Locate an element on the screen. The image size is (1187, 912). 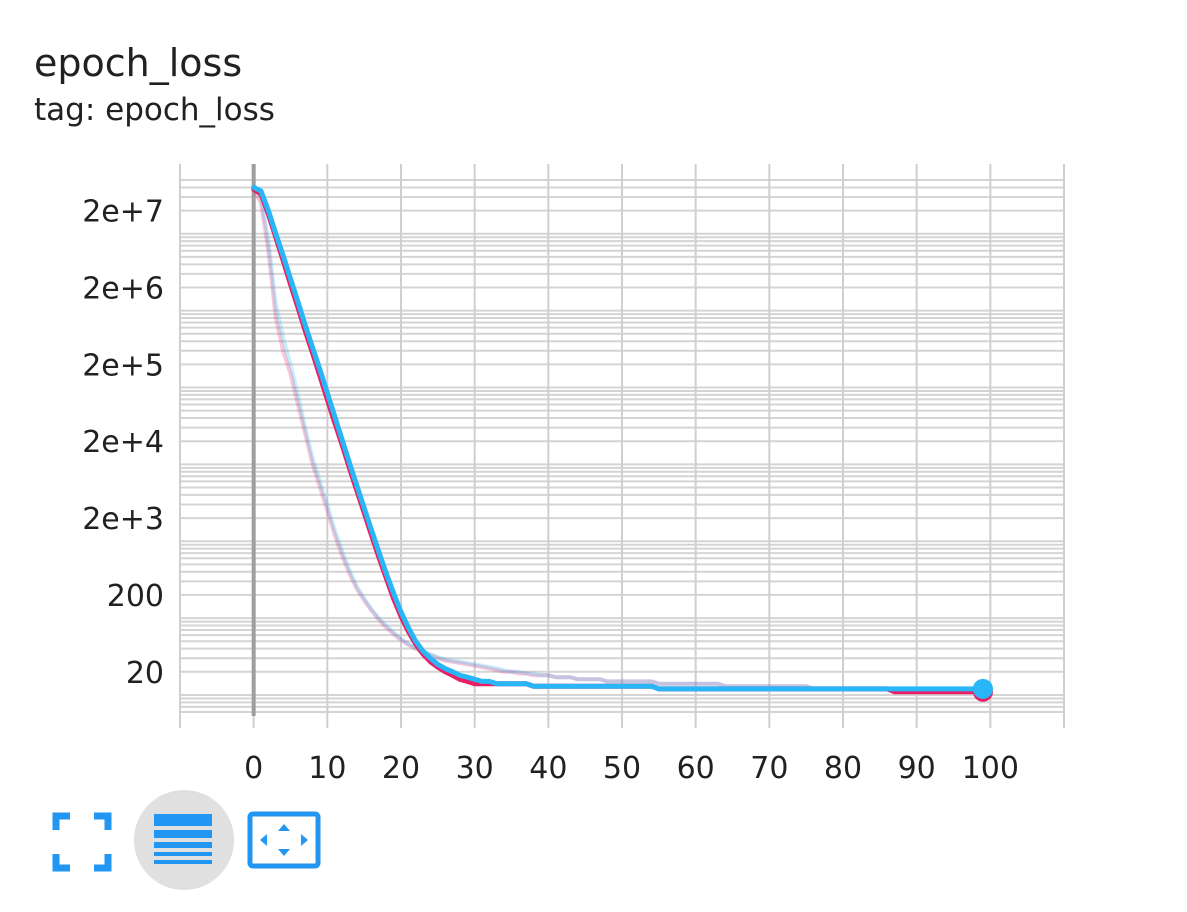
y-tick-label: 2e+7 is located at coordinates (123, 212).